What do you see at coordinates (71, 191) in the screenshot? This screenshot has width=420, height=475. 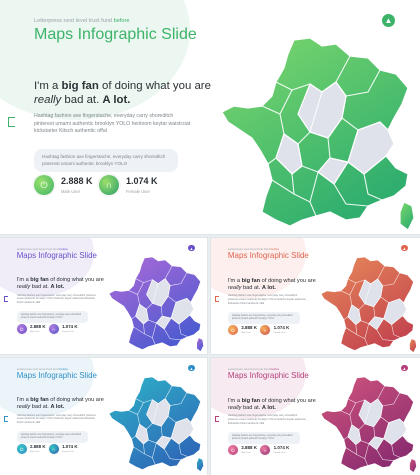 I see `stat-label: Male User` at bounding box center [71, 191].